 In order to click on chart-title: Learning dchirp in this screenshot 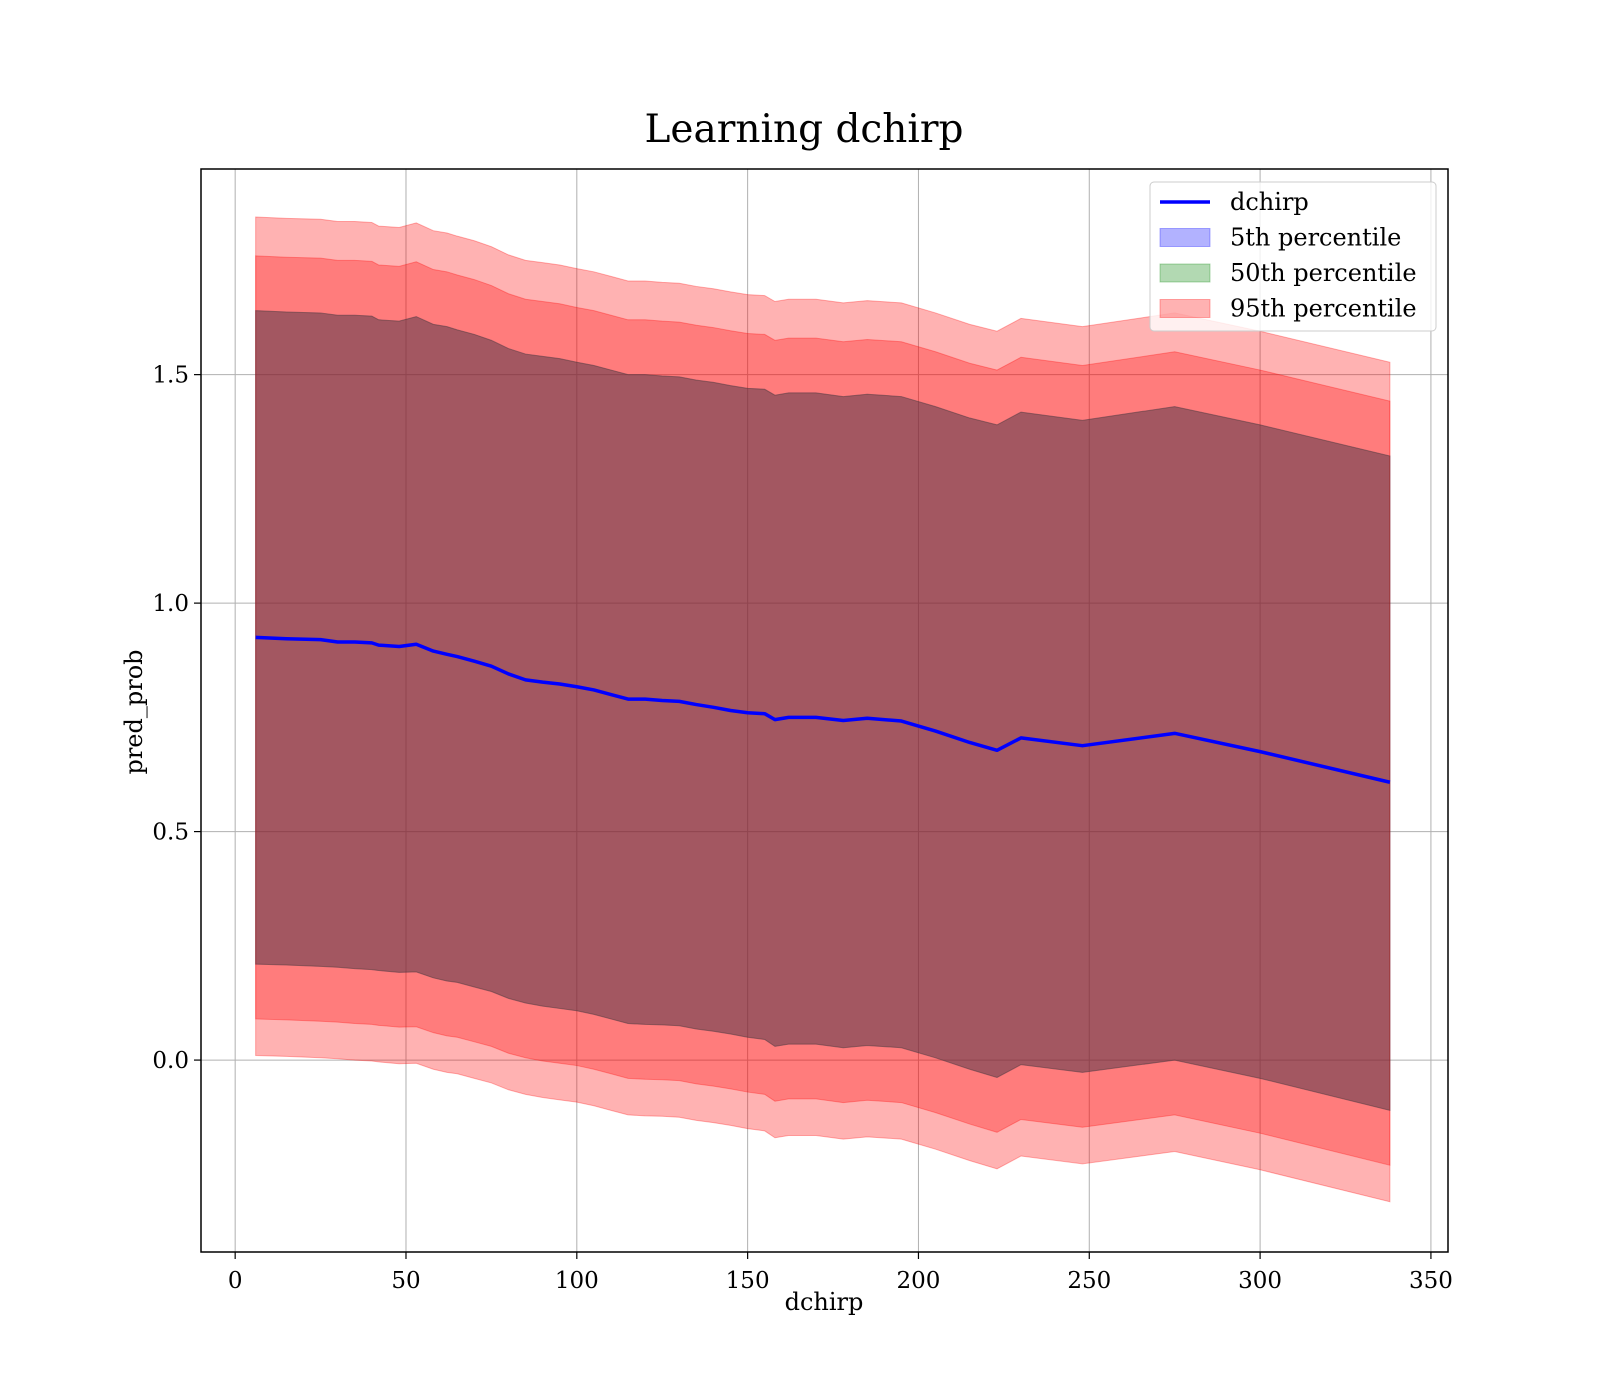, I will do `click(804, 129)`.